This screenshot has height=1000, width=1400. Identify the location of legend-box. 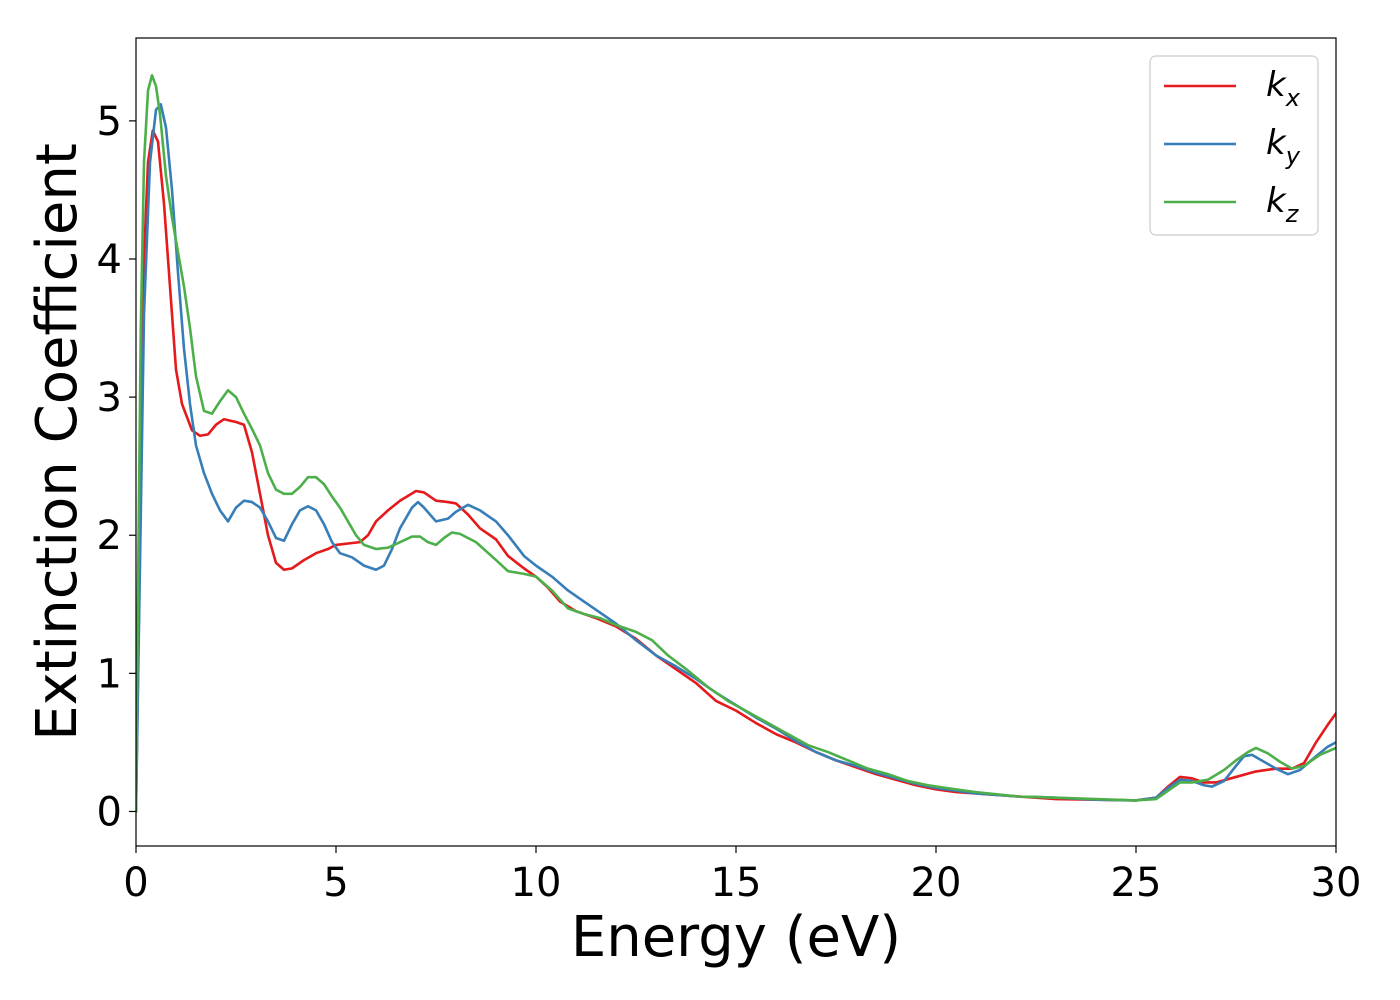
(1234, 145).